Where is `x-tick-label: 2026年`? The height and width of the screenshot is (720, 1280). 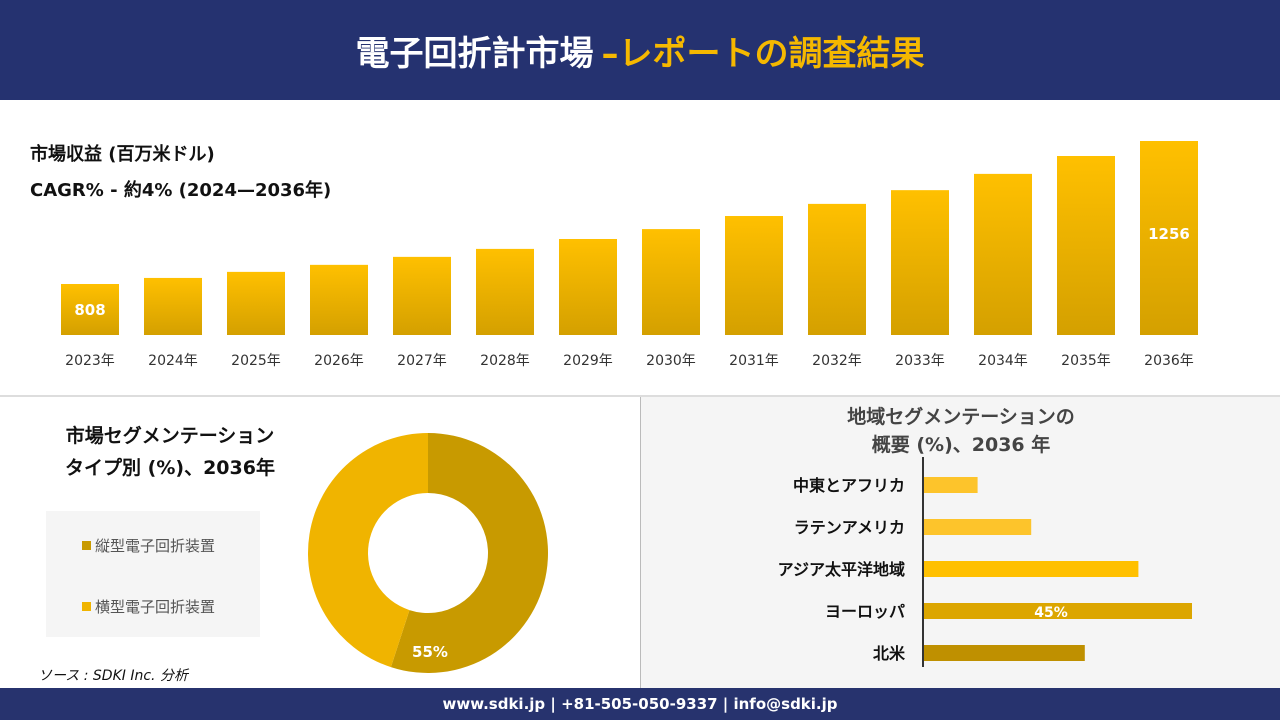 x-tick-label: 2026年 is located at coordinates (339, 361).